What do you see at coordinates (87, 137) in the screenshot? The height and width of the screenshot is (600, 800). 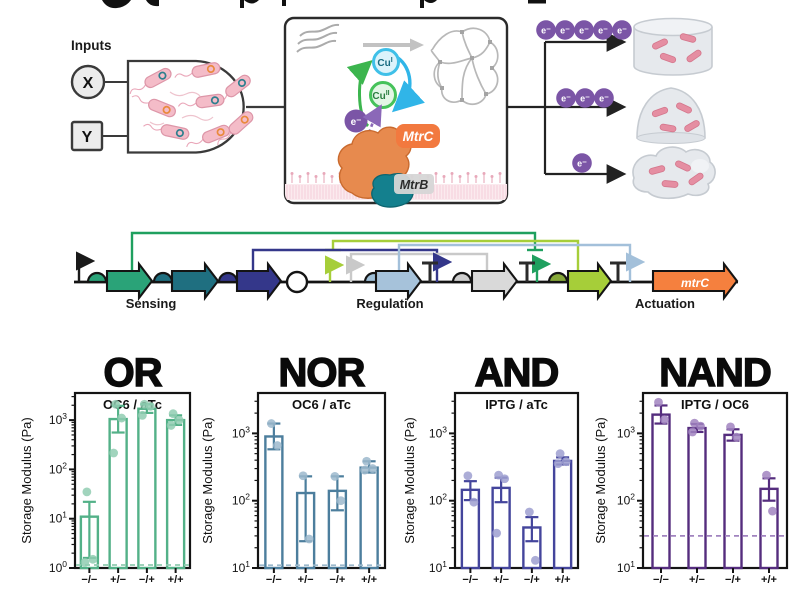 I see `input-y-label: Y` at bounding box center [87, 137].